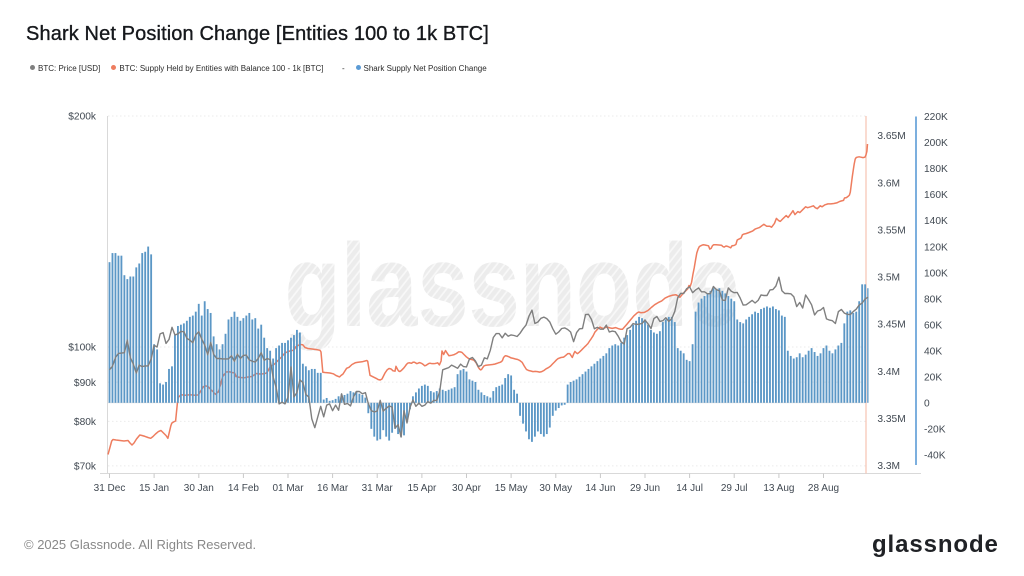 The image size is (1024, 576). Describe the element at coordinates (888, 278) in the screenshot. I see `svg-text: 3.5M` at that location.